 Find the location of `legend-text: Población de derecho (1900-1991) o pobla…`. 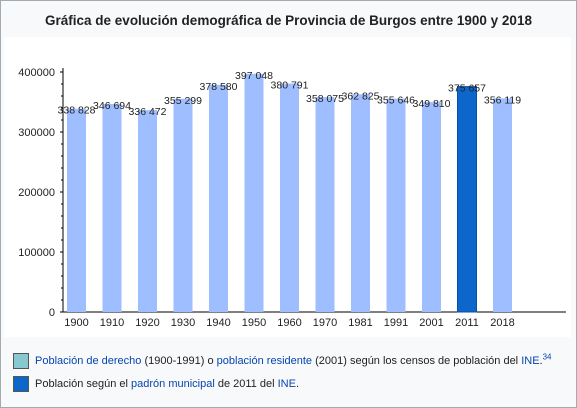

legend-text: Población de derecho (1900-1991) o pobla… is located at coordinates (293, 359).